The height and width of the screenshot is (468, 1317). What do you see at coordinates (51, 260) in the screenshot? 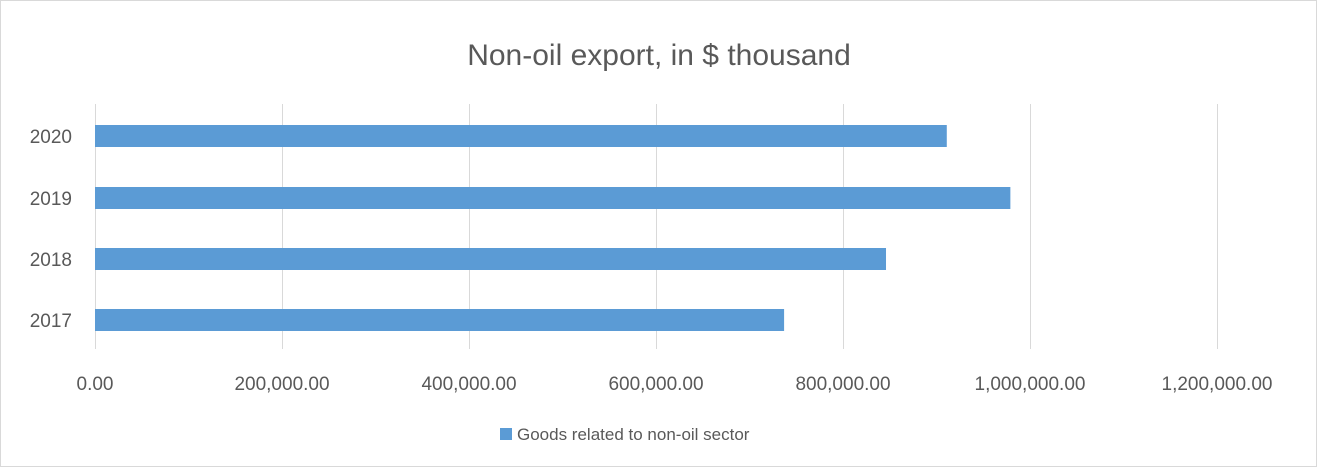
I see `y-tick-label: 2018` at bounding box center [51, 260].